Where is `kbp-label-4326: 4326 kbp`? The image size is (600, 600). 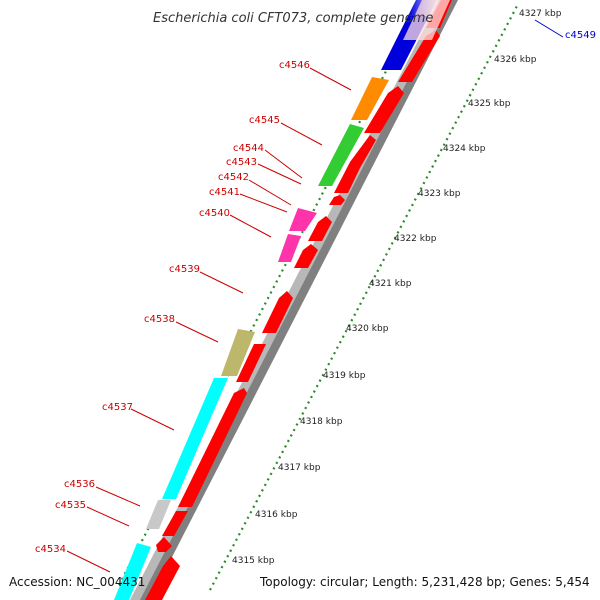
kbp-label-4326: 4326 kbp is located at coordinates (515, 60).